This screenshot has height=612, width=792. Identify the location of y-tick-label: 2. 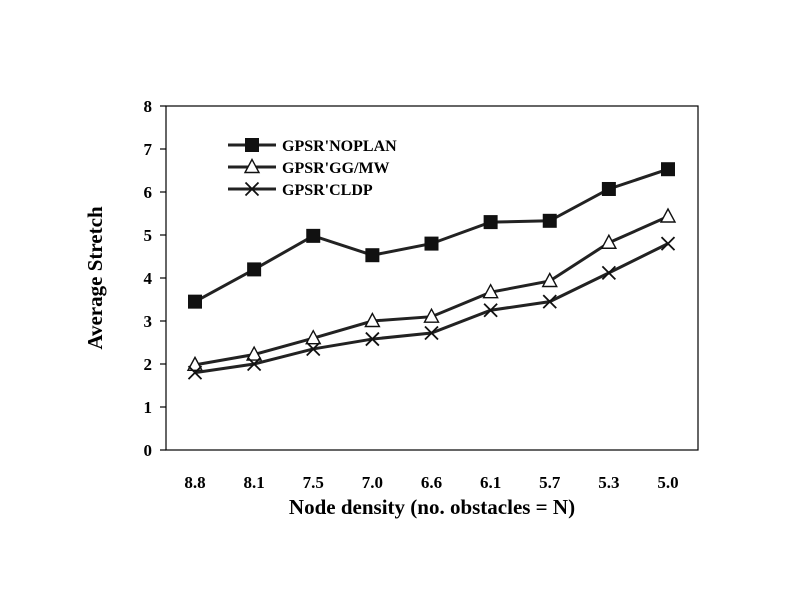
(148, 364).